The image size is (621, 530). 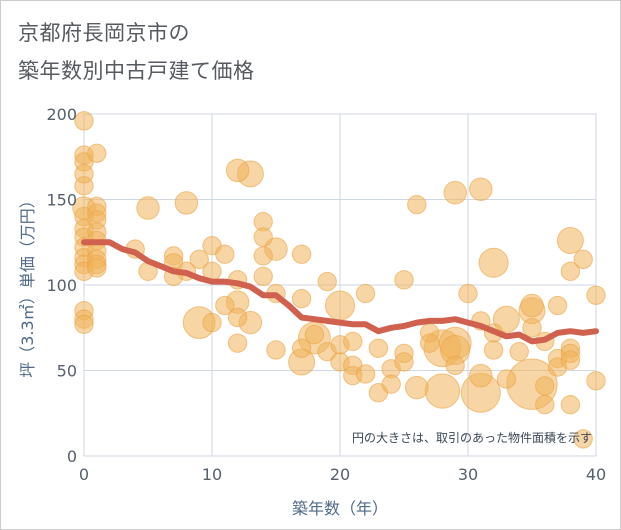 What do you see at coordinates (472, 437) in the screenshot?
I see `bubble-size-note: 円の大きさは、取引のあった物件面積を示す` at bounding box center [472, 437].